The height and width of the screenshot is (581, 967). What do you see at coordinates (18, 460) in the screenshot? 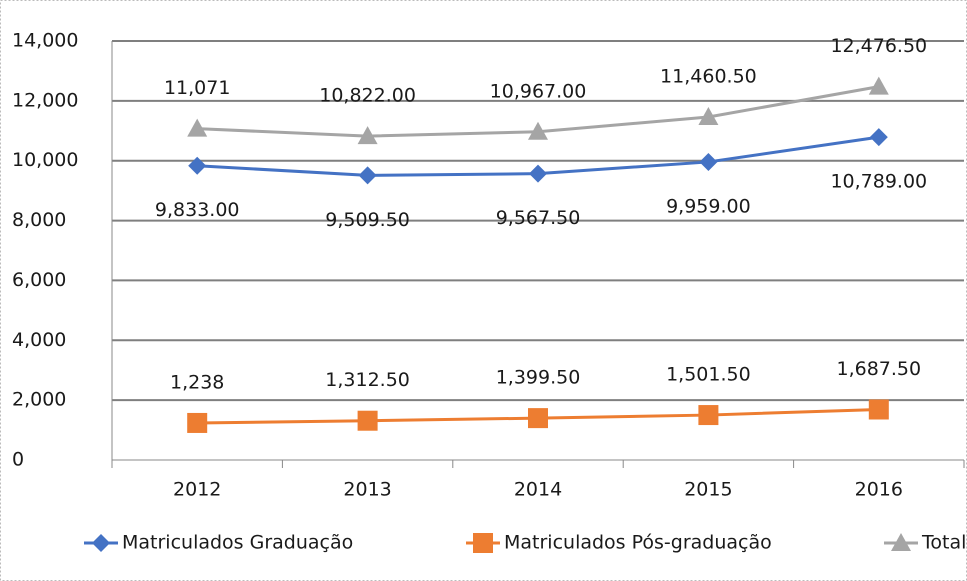
I see `y-tick-label: 0` at bounding box center [18, 460].